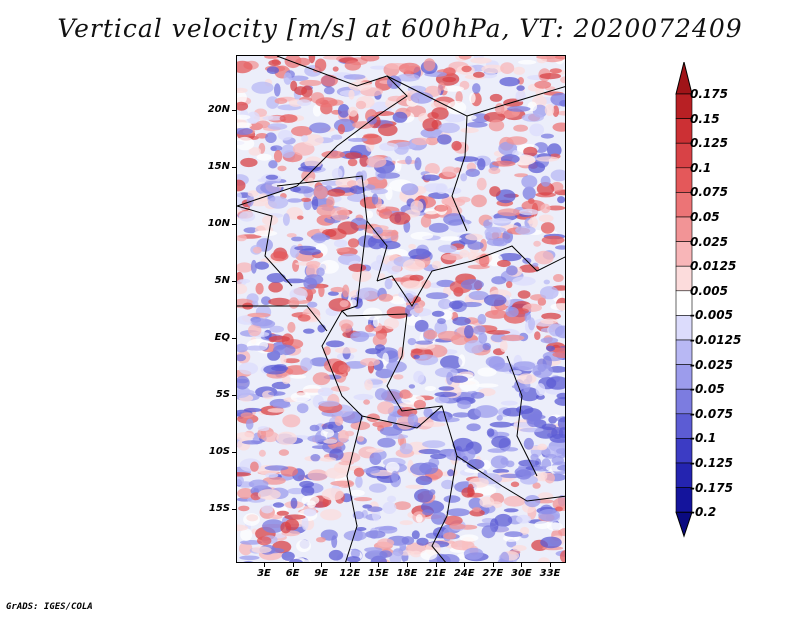 This screenshot has width=800, height=618. I want to click on lon-label: 3E, so click(264, 573).